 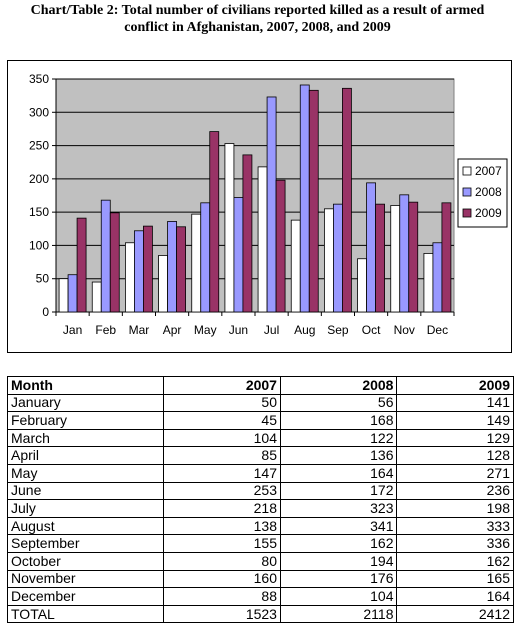 What do you see at coordinates (205, 257) in the screenshot?
I see `bar-2008-may` at bounding box center [205, 257].